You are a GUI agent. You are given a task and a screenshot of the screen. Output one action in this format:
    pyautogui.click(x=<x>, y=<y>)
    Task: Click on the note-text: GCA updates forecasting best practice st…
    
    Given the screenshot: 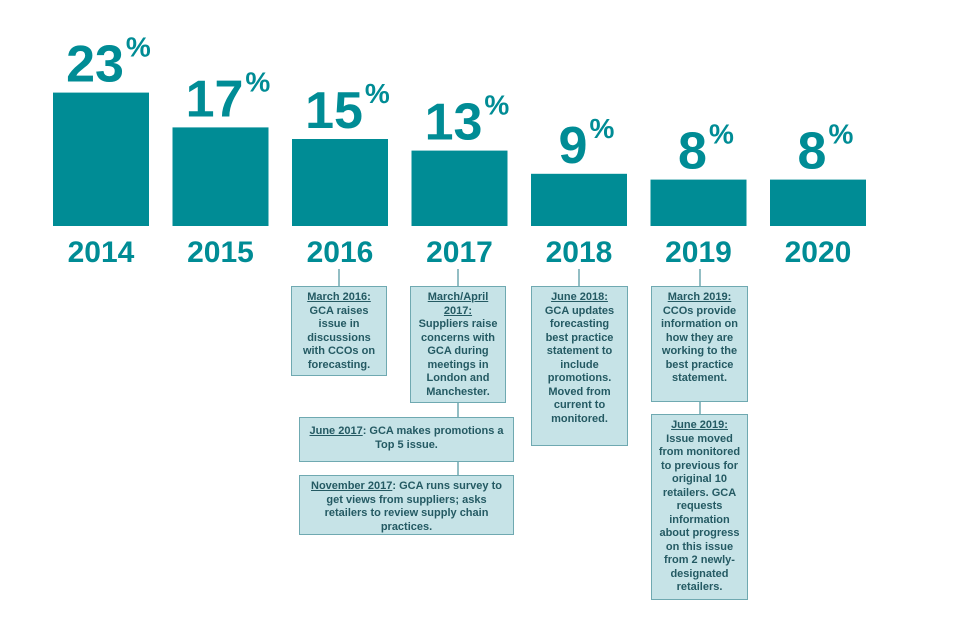 What is the action you would take?
    pyautogui.click(x=579, y=364)
    